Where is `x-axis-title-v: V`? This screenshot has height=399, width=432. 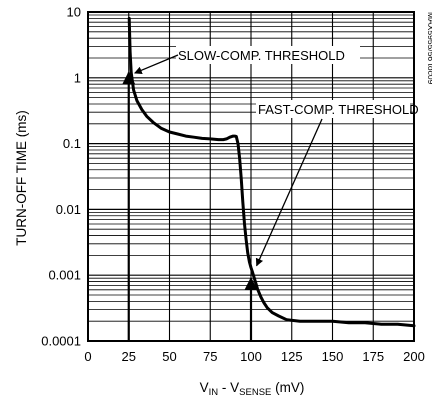 x-axis-title-v: V is located at coordinates (204, 387).